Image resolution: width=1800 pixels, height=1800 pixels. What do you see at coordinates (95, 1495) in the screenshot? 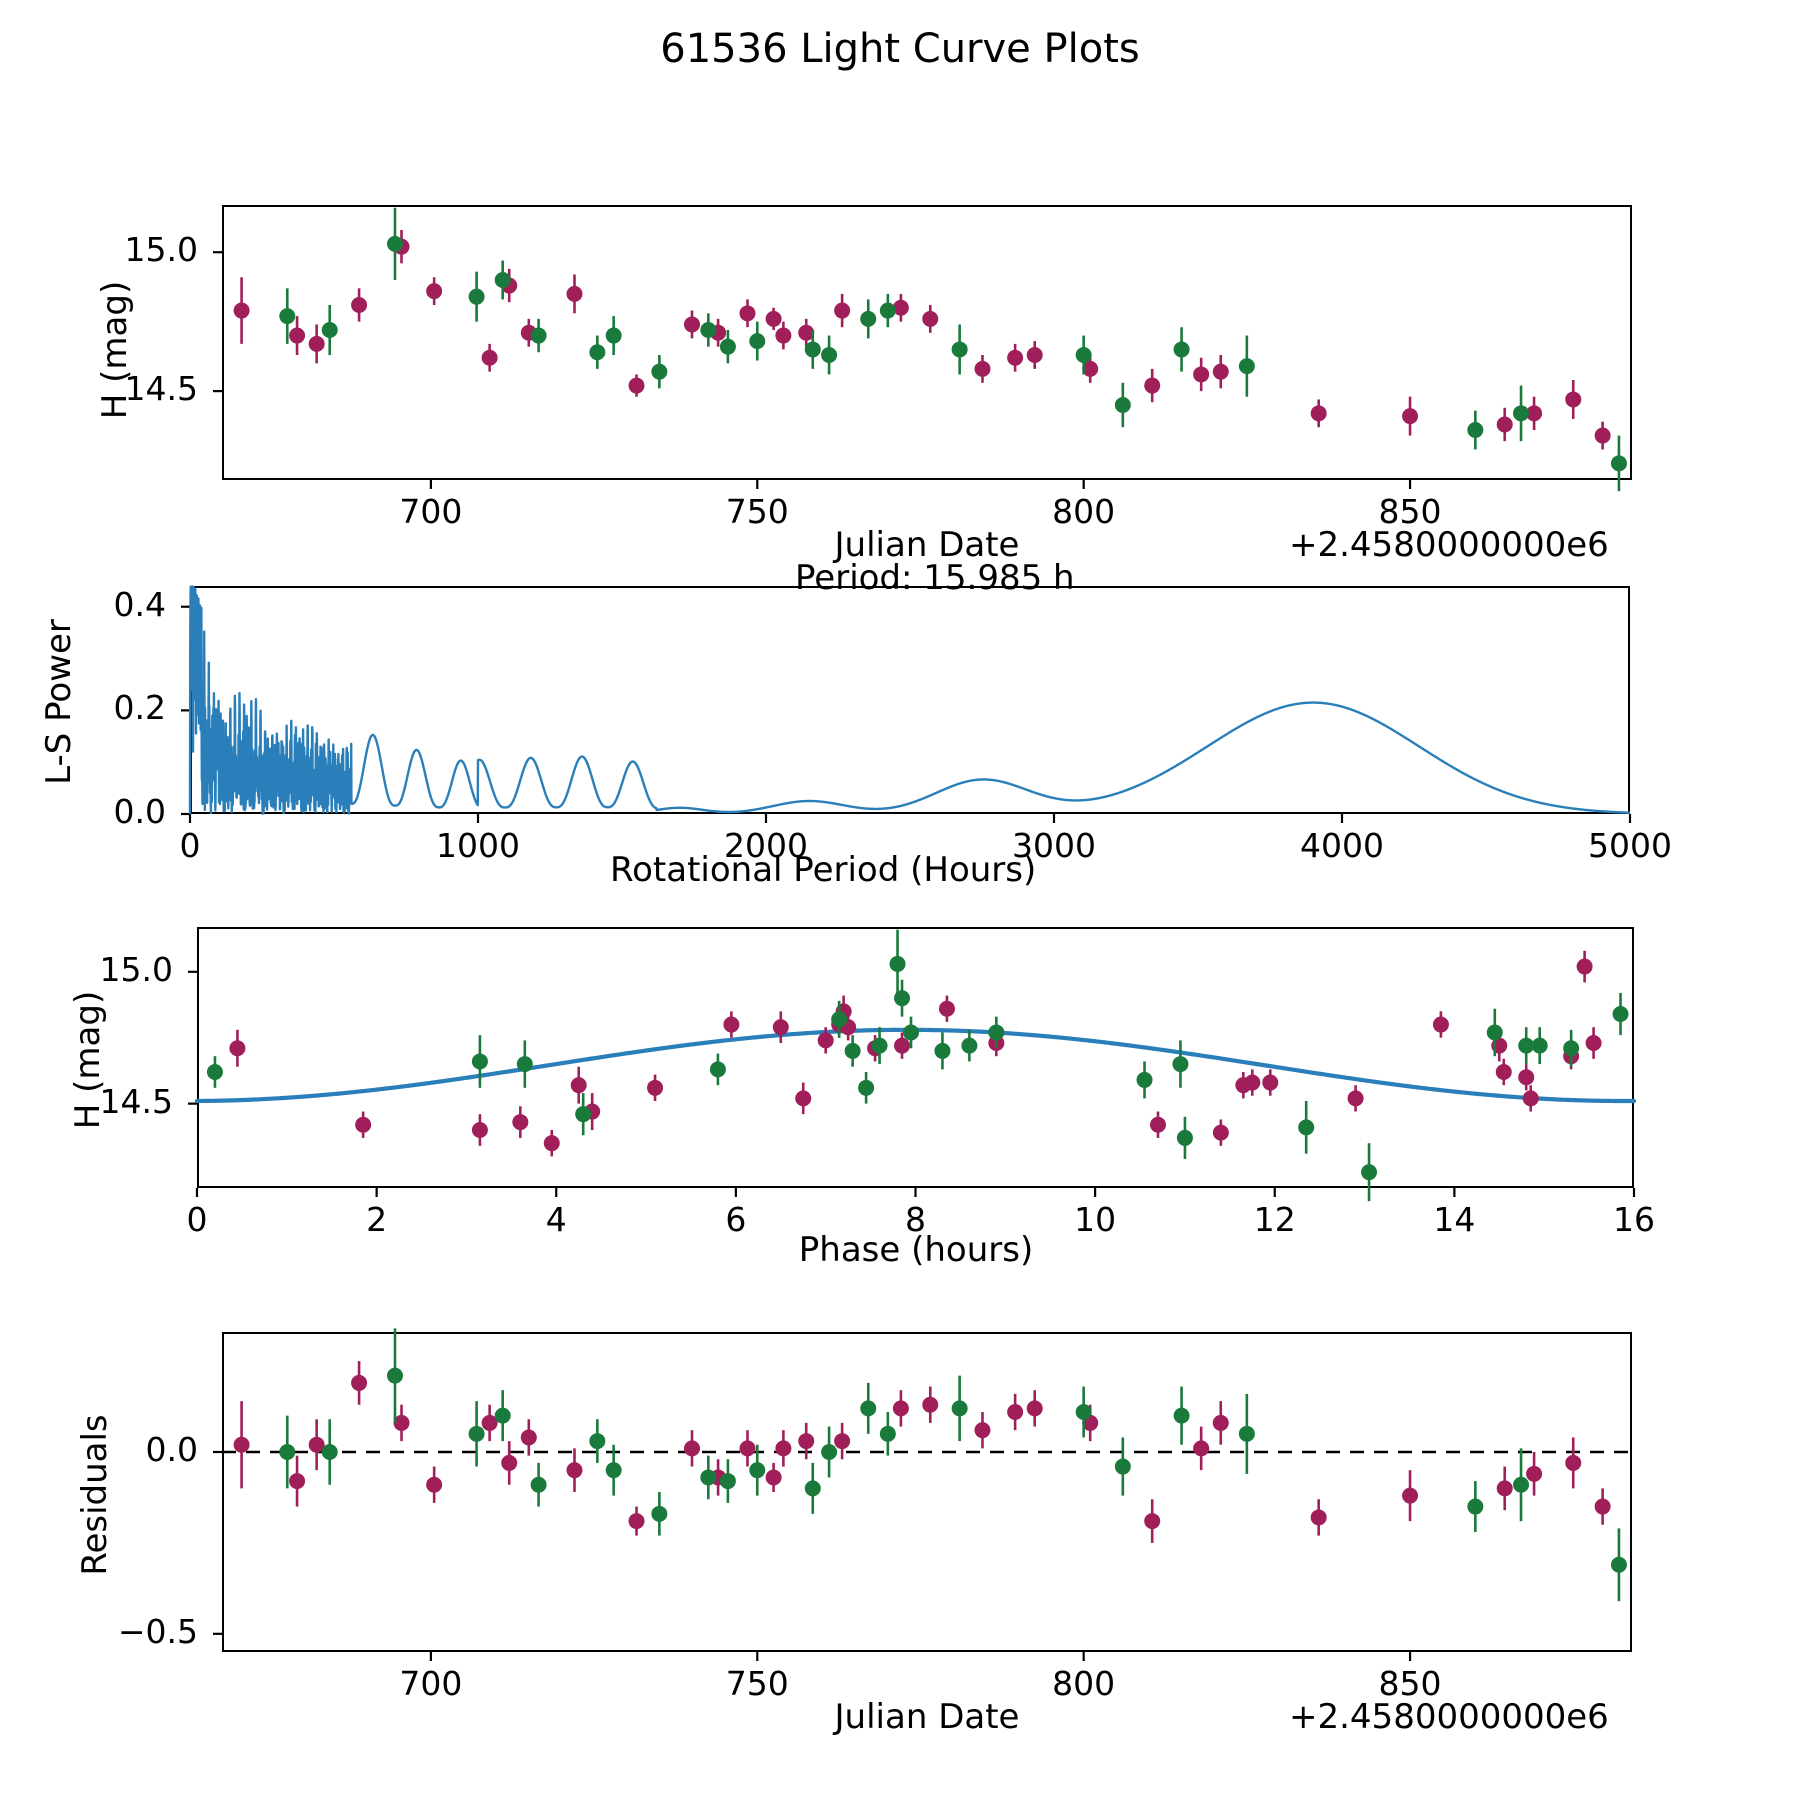
I see `residuals-ylabel: Residuals` at bounding box center [95, 1495].